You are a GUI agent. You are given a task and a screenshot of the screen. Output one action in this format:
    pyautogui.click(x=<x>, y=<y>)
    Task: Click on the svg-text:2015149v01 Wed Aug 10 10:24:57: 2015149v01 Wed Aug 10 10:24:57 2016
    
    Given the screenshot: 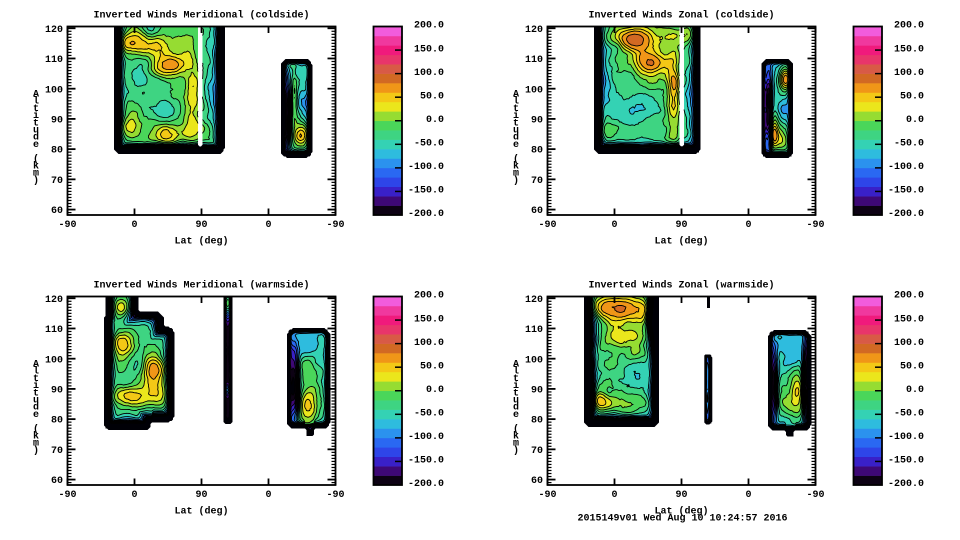 What is the action you would take?
    pyautogui.click(x=682, y=519)
    